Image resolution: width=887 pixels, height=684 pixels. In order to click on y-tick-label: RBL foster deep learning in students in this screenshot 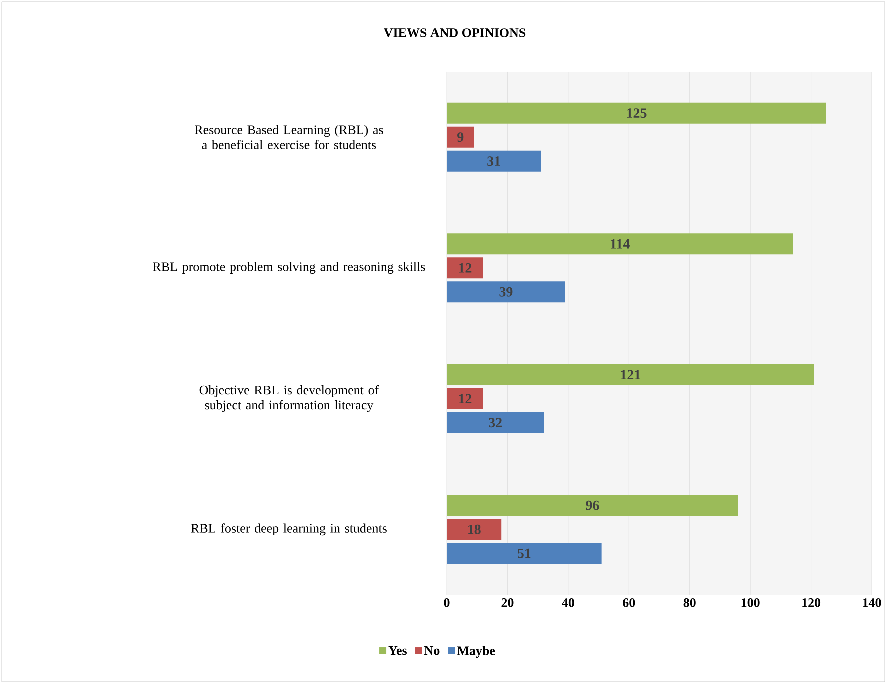, I will do `click(289, 530)`.